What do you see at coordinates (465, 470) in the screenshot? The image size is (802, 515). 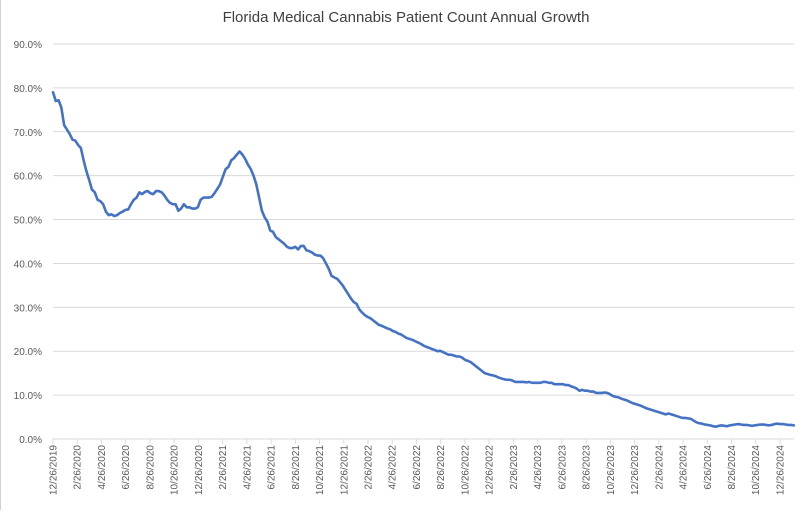 I see `x-tick-label: 10/26/2022` at bounding box center [465, 470].